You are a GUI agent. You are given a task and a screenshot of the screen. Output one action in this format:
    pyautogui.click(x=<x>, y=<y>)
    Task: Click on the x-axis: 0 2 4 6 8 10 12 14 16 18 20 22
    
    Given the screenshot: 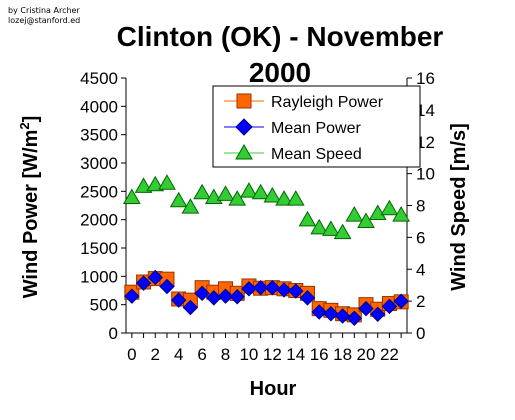 What is the action you would take?
    pyautogui.click(x=264, y=348)
    